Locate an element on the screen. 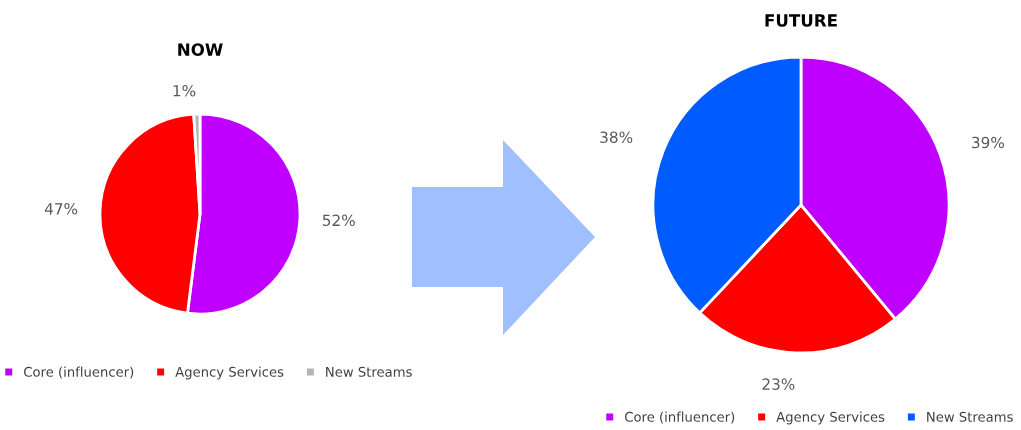 The image size is (1021, 430). data-label: 1% is located at coordinates (184, 90).